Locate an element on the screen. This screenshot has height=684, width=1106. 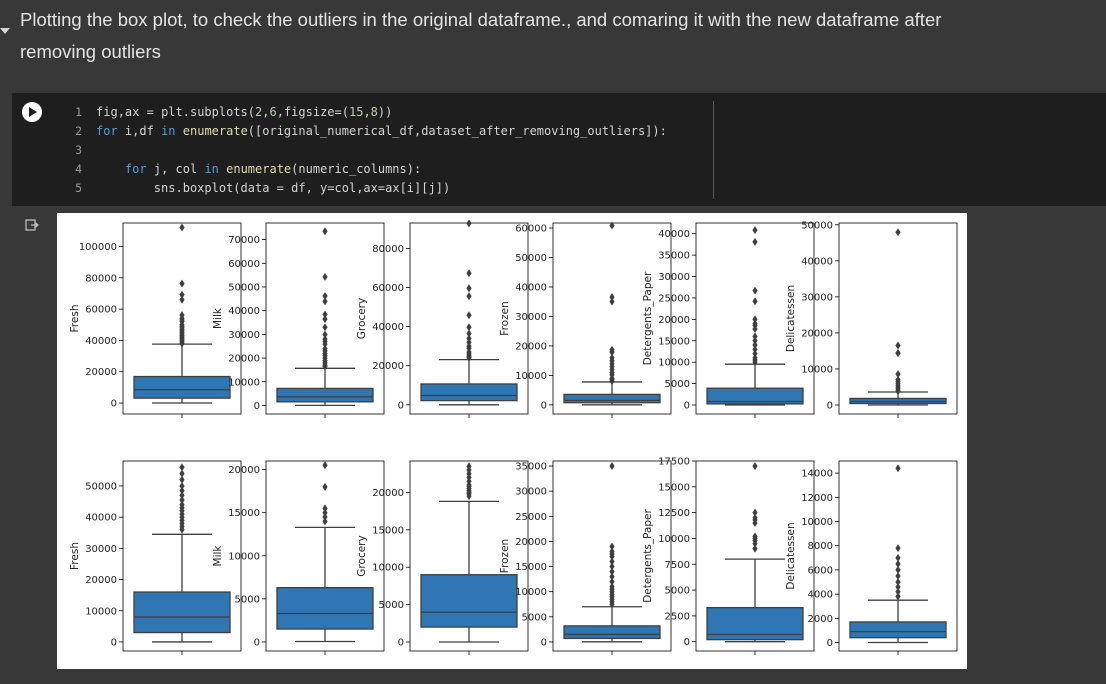
y-tick-label: 14000 is located at coordinates (817, 474).